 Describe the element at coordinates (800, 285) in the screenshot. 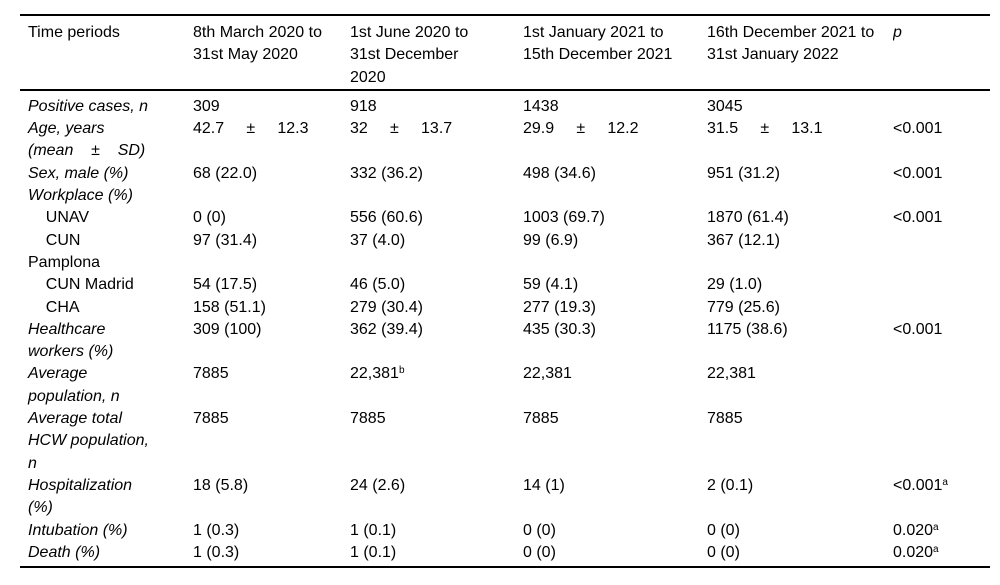

I see `table-cell: 29 (1.0)` at that location.